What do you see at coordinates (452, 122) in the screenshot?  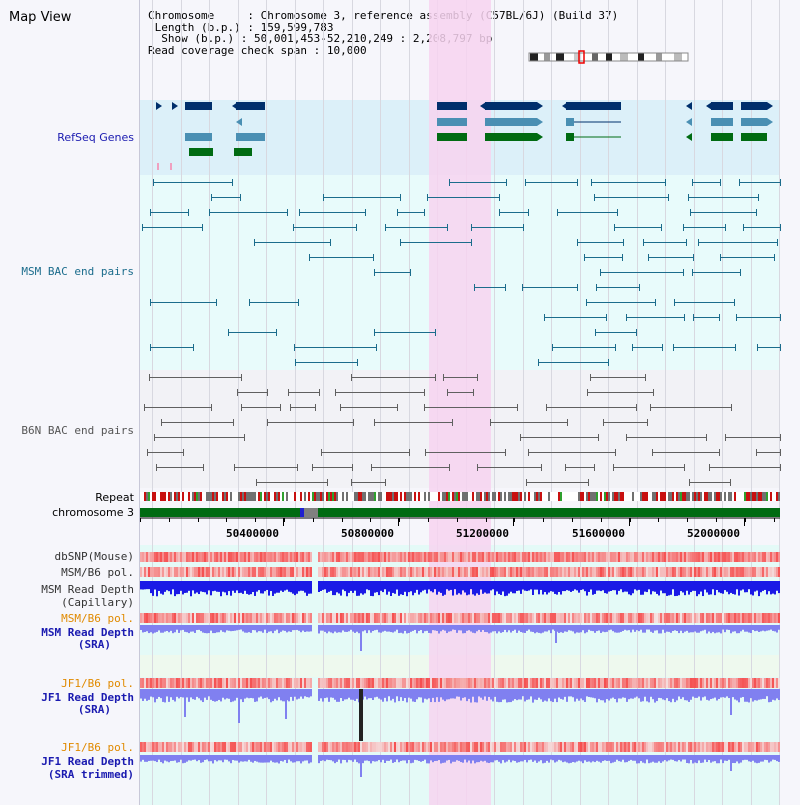 I see `gene-feature` at bounding box center [452, 122].